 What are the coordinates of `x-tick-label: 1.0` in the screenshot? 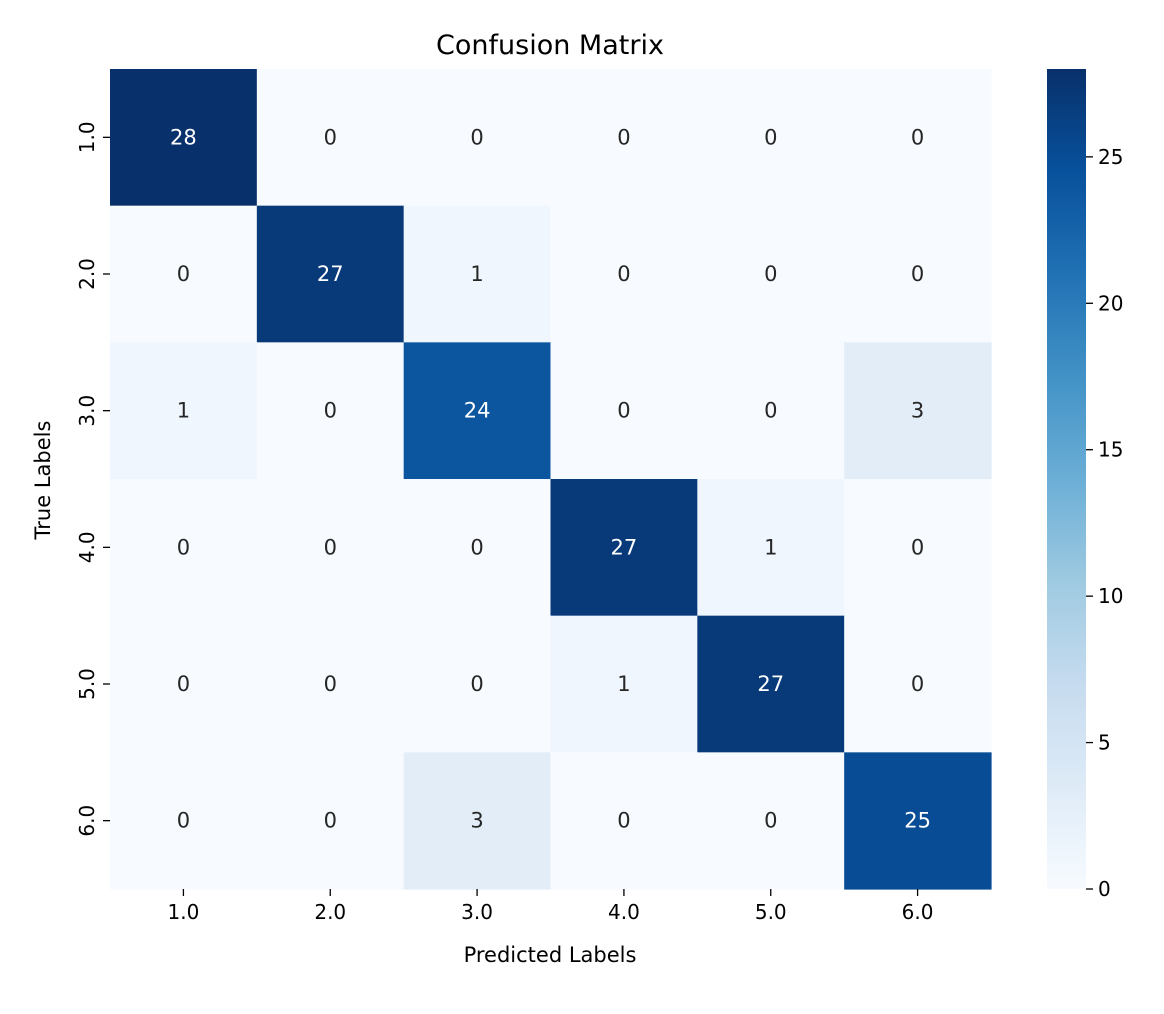 It's located at (184, 912).